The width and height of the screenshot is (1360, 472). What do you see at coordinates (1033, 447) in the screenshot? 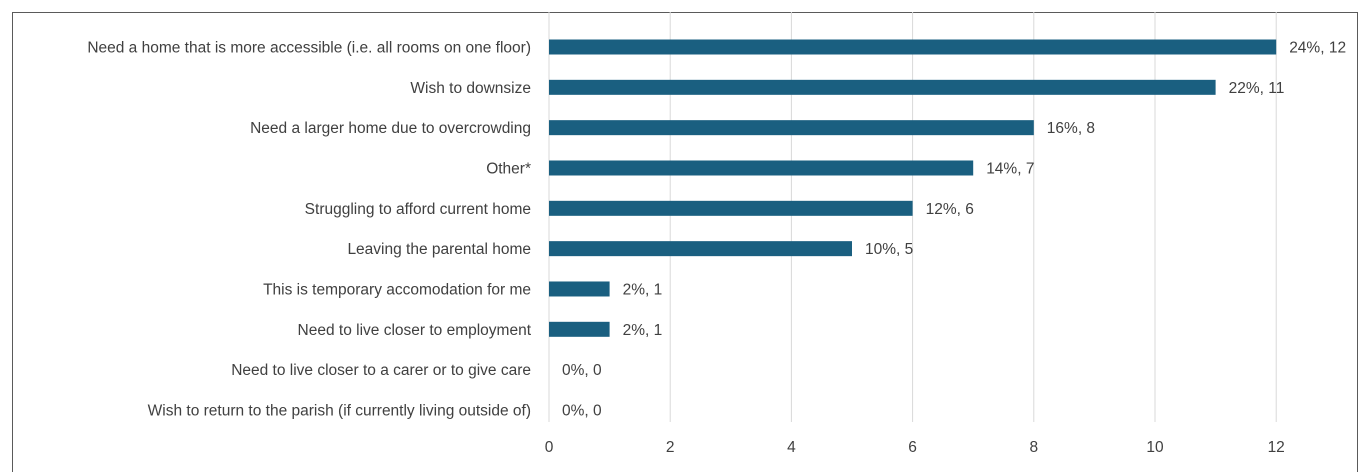
I see `x-tick-label: 8` at bounding box center [1033, 447].